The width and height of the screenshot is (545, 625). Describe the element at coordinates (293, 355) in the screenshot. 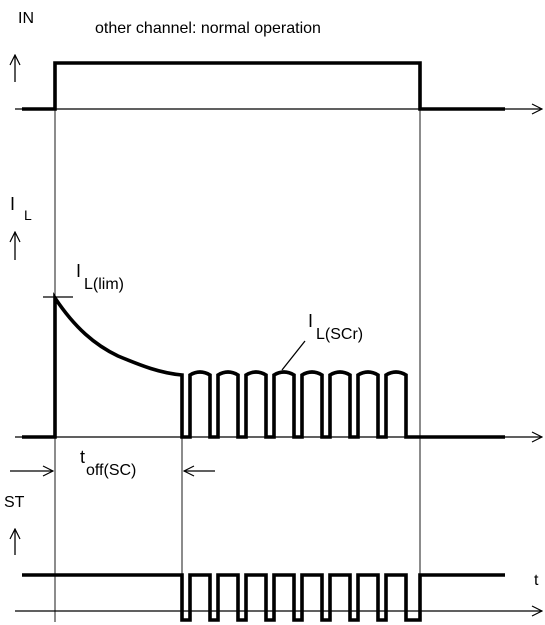

I see `il-scr-leader-line` at that location.